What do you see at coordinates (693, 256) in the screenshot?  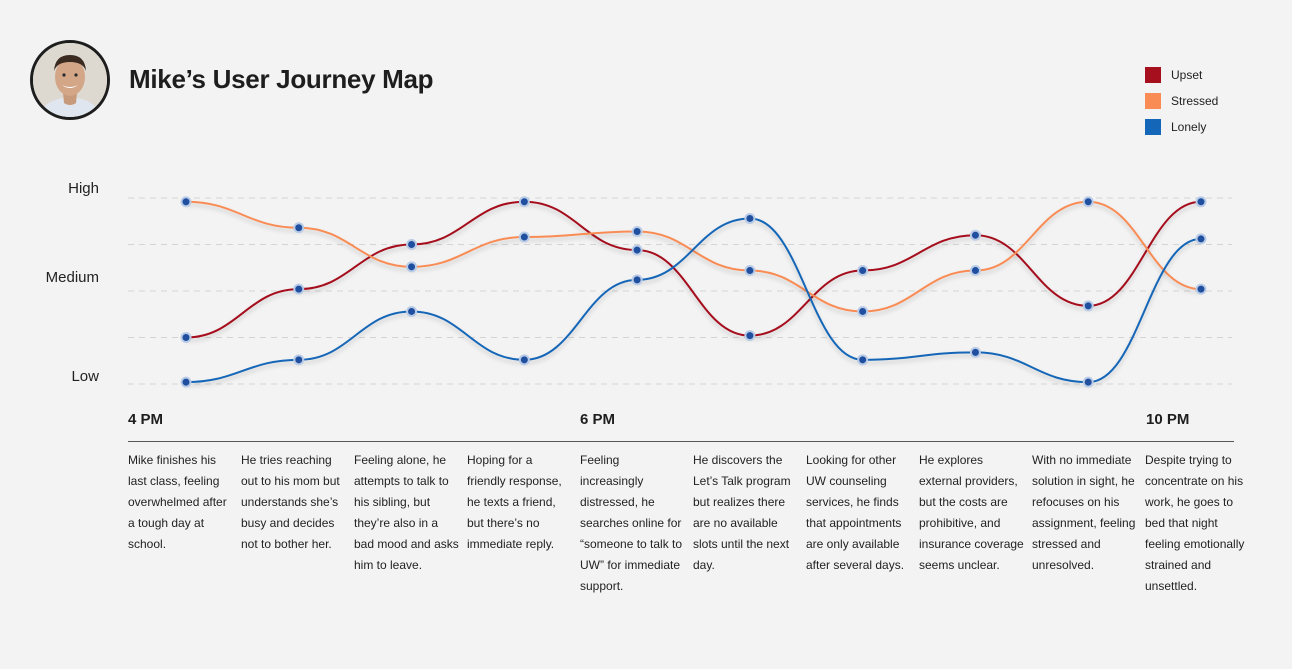 I see `series-line-stressed` at bounding box center [693, 256].